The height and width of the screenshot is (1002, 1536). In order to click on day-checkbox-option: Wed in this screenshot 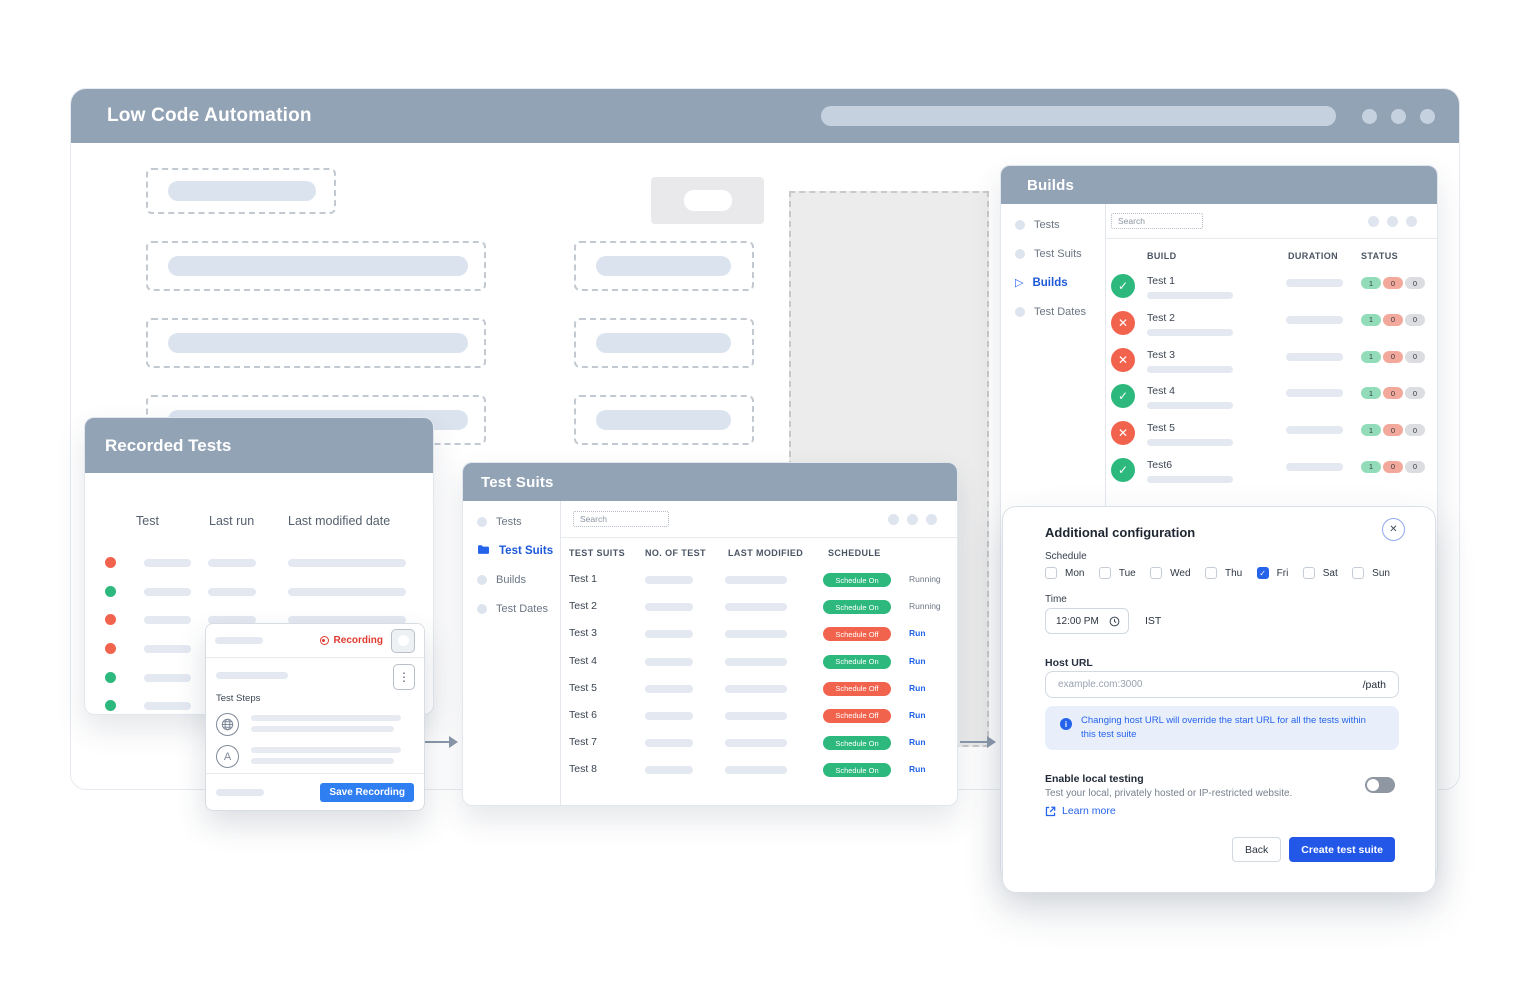, I will do `click(1170, 573)`.